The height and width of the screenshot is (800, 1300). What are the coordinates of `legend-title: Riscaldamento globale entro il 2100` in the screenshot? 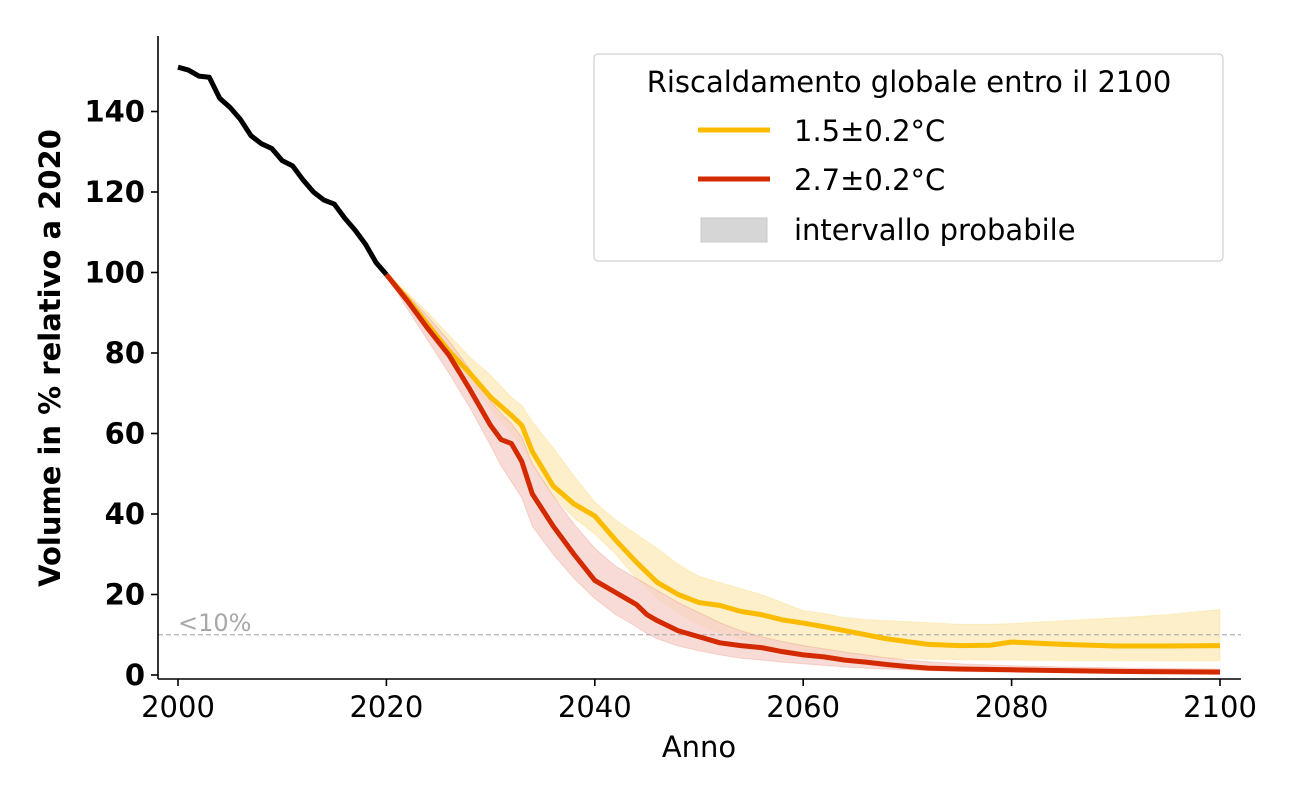 It's located at (909, 82).